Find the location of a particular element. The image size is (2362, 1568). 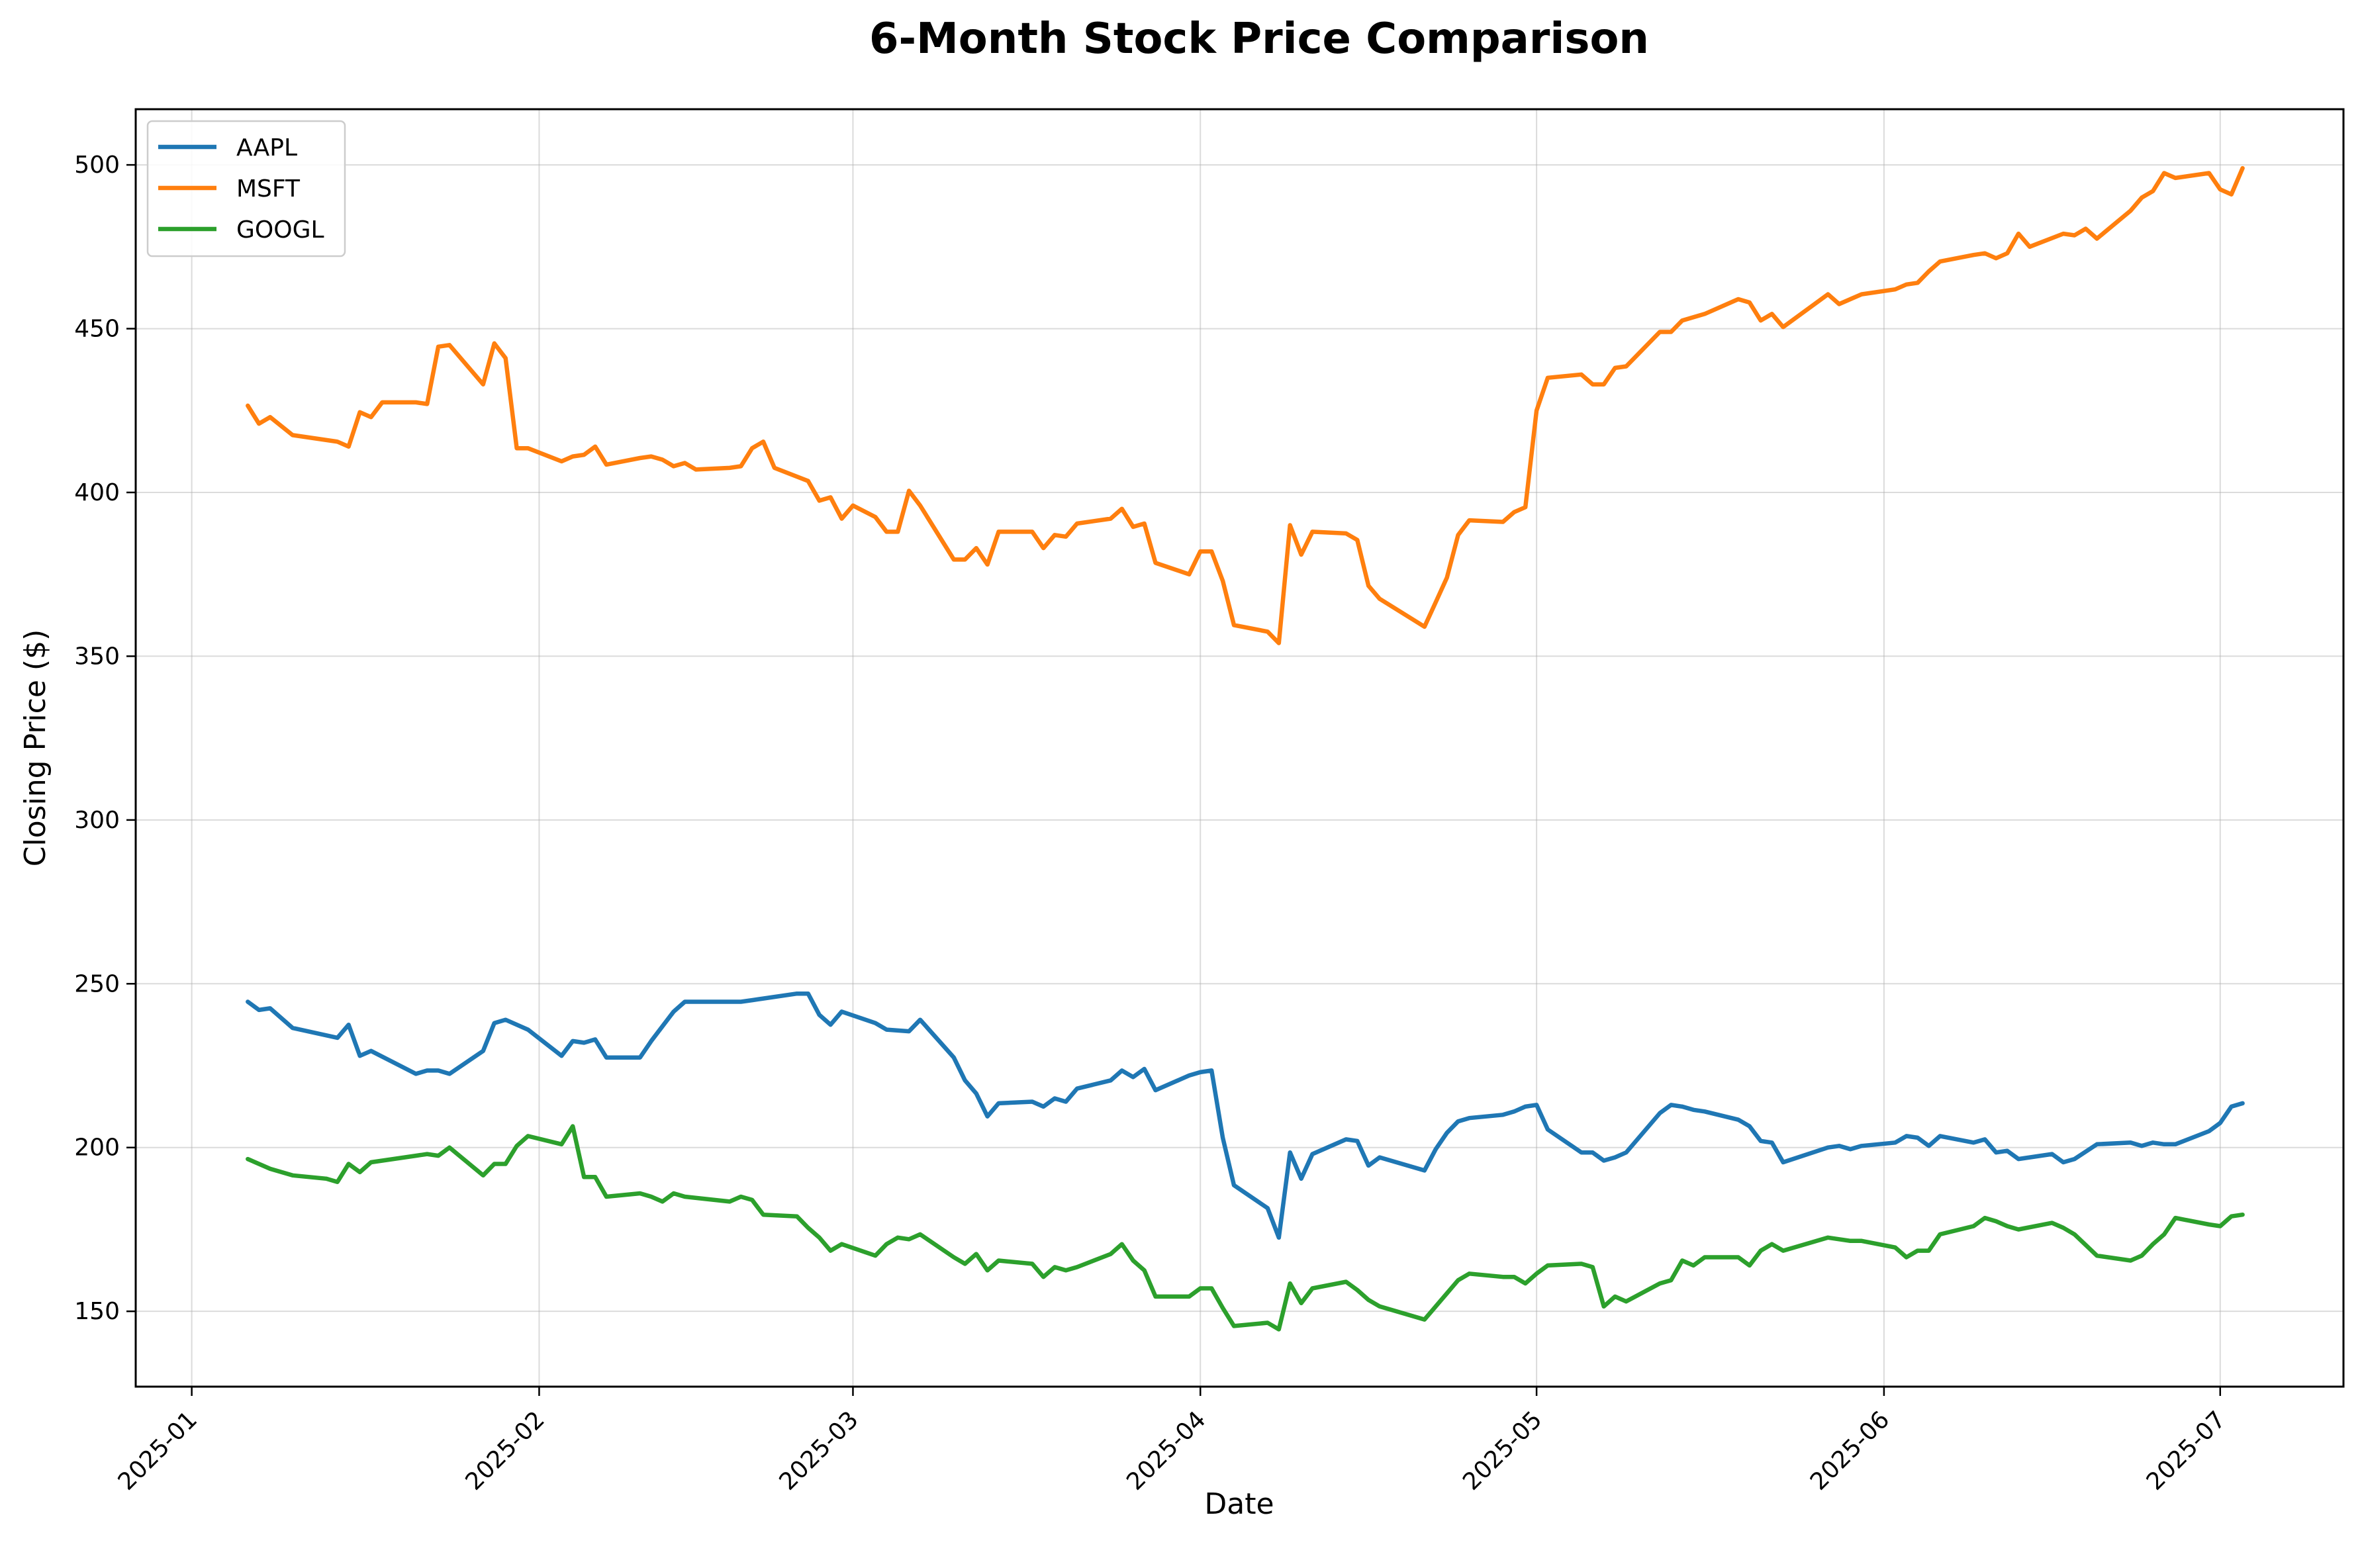

y-tick-label: 450 is located at coordinates (97, 329).